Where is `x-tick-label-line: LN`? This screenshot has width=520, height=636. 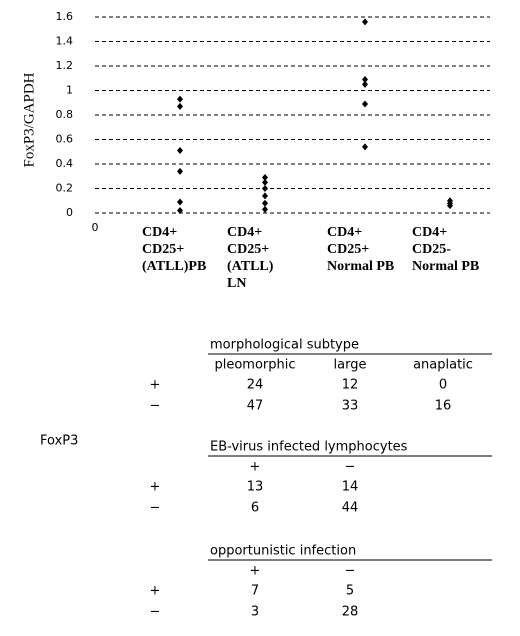 x-tick-label-line: LN is located at coordinates (236, 283).